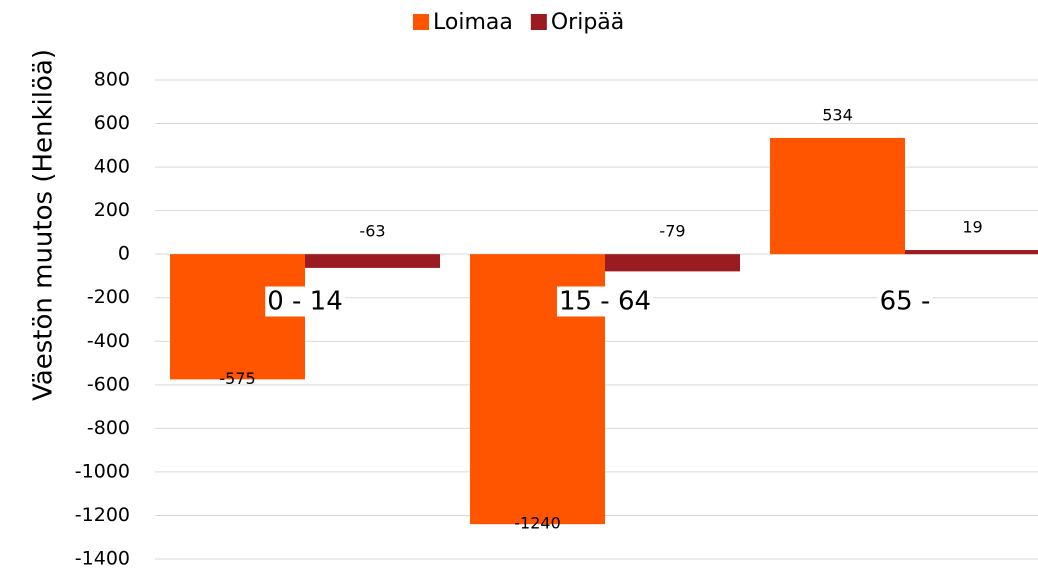 The height and width of the screenshot is (568, 1038). I want to click on y-tick-label: -600, so click(108, 384).